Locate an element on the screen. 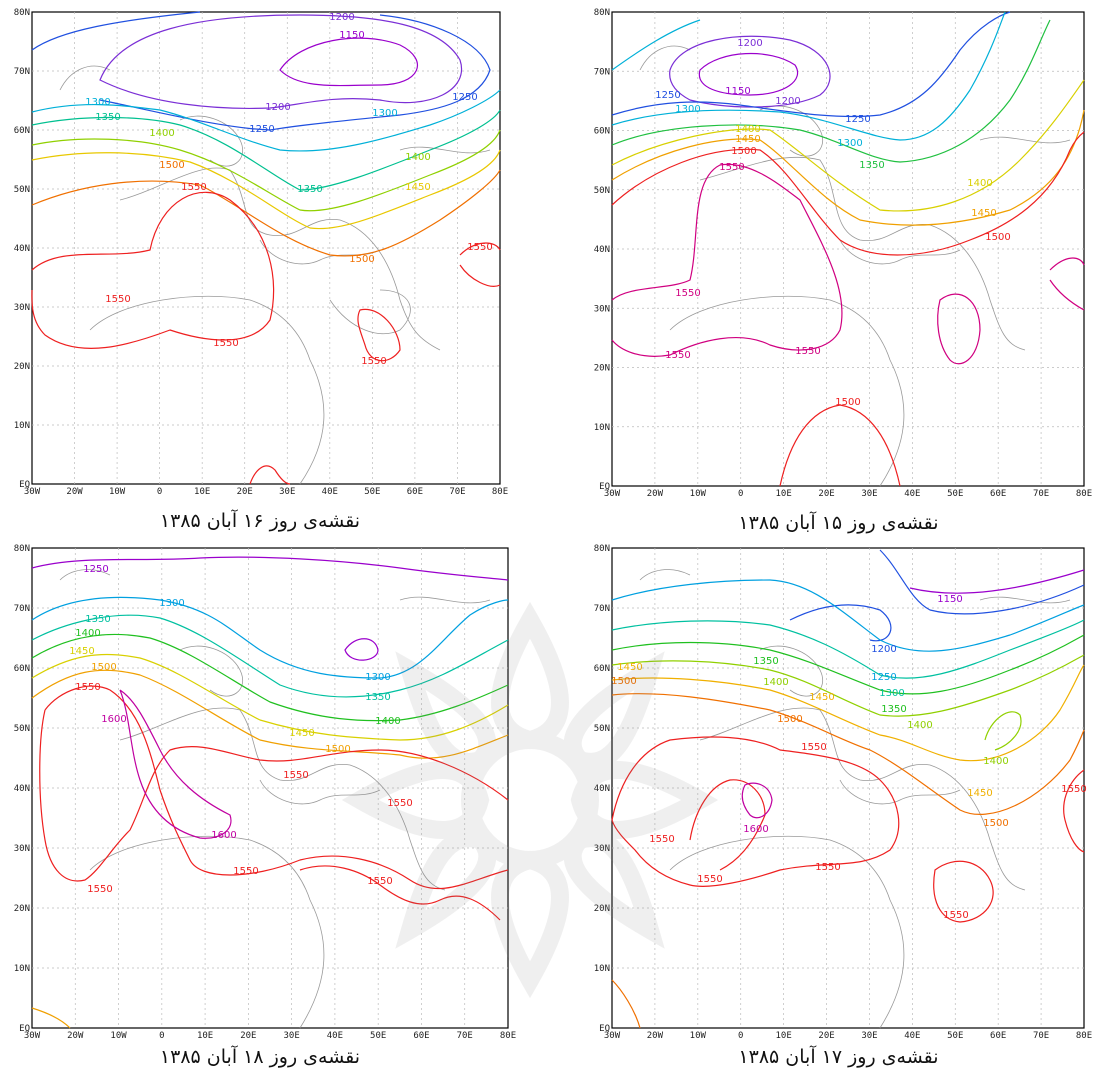 This screenshot has width=1097, height=1071. contour-1500-a is located at coordinates (848, 193).